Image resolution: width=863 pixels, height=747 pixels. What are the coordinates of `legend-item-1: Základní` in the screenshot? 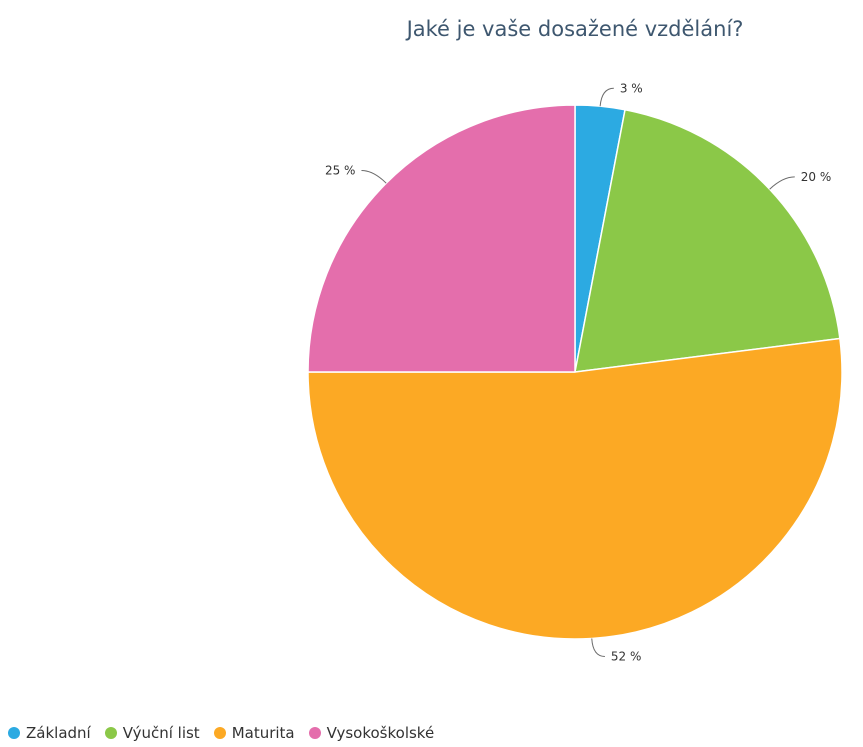 It's located at (49, 733).